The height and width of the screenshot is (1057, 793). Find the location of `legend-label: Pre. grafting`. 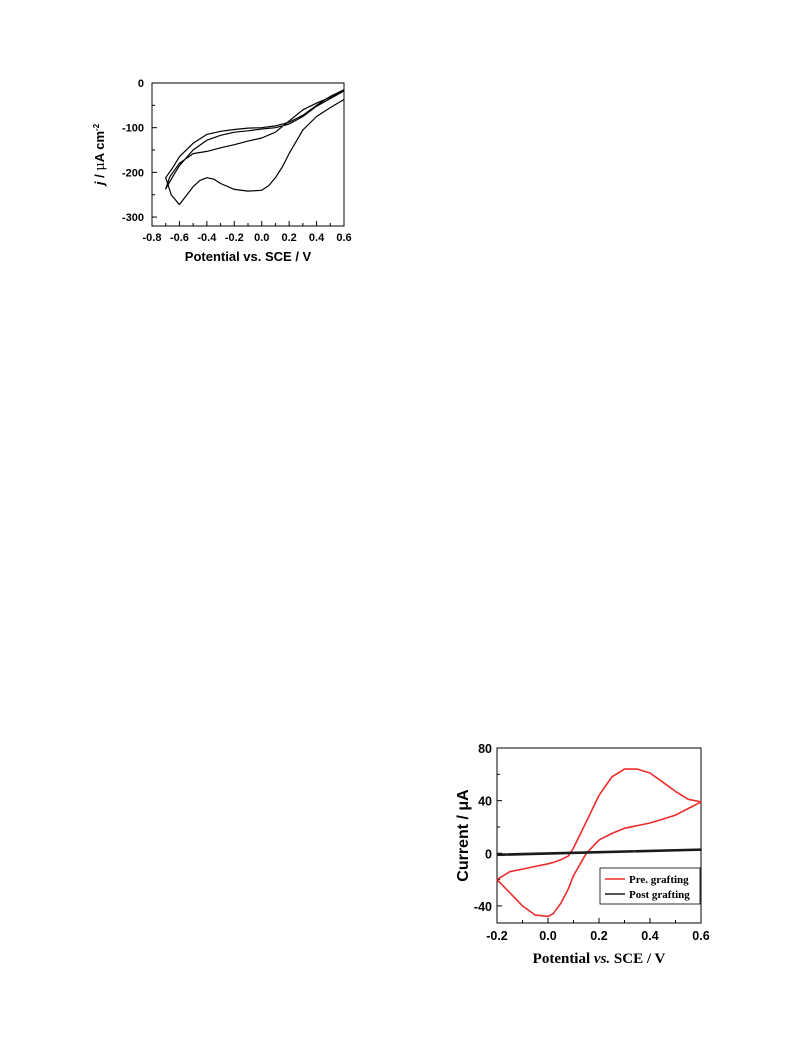

legend-label: Pre. grafting is located at coordinates (659, 880).